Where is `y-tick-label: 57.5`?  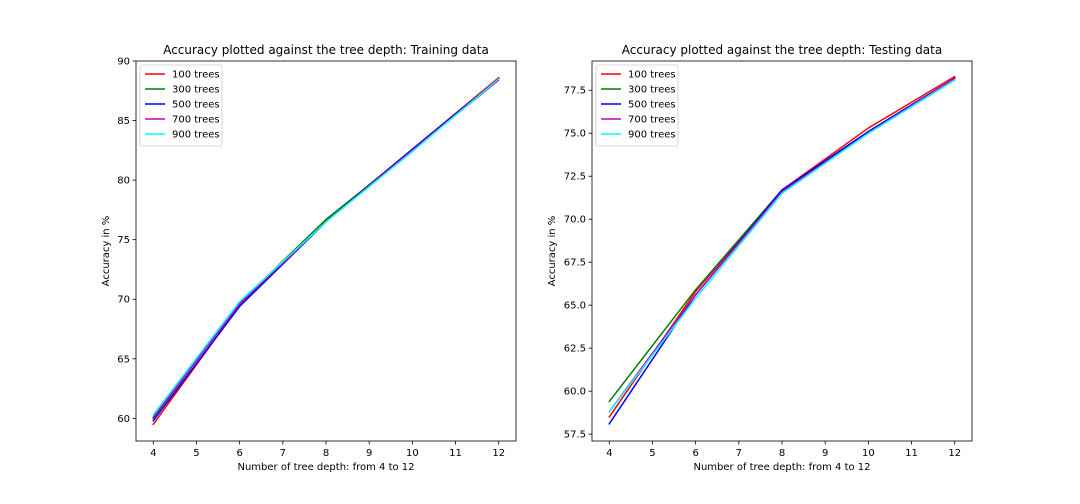 y-tick-label: 57.5 is located at coordinates (575, 435).